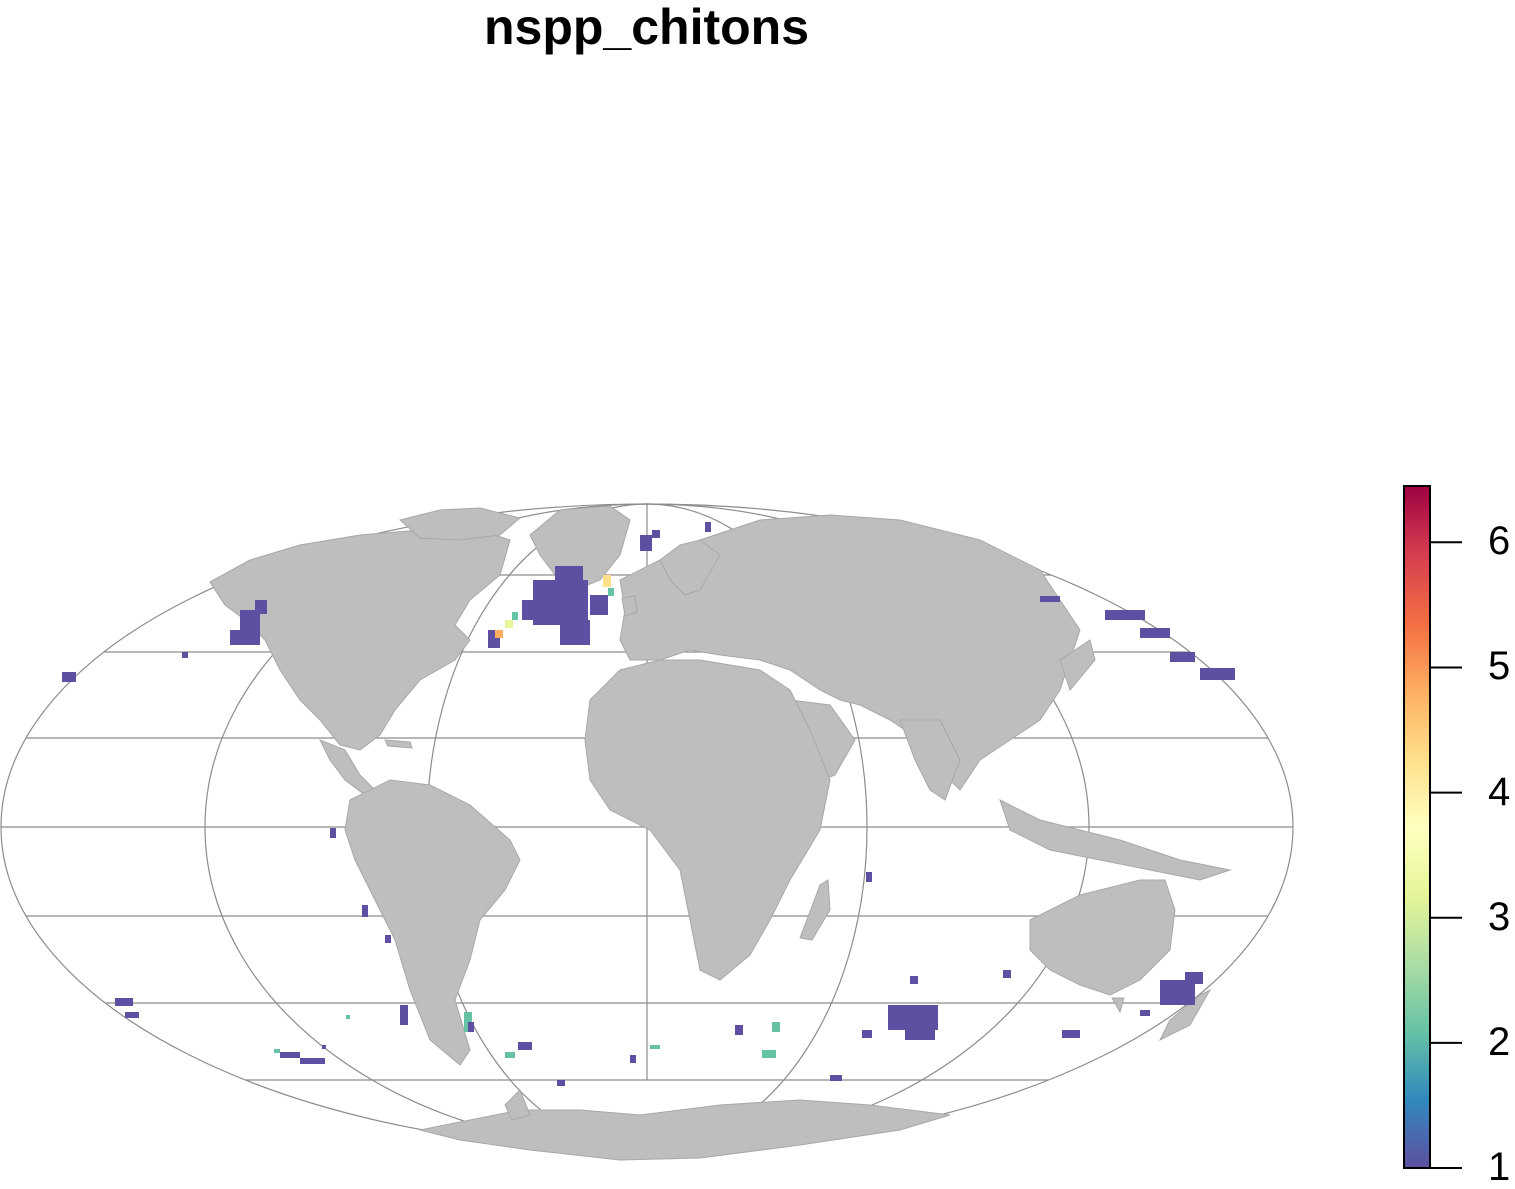  Describe the element at coordinates (1499, 1167) in the screenshot. I see `colorbar-tick-label: 1` at that location.